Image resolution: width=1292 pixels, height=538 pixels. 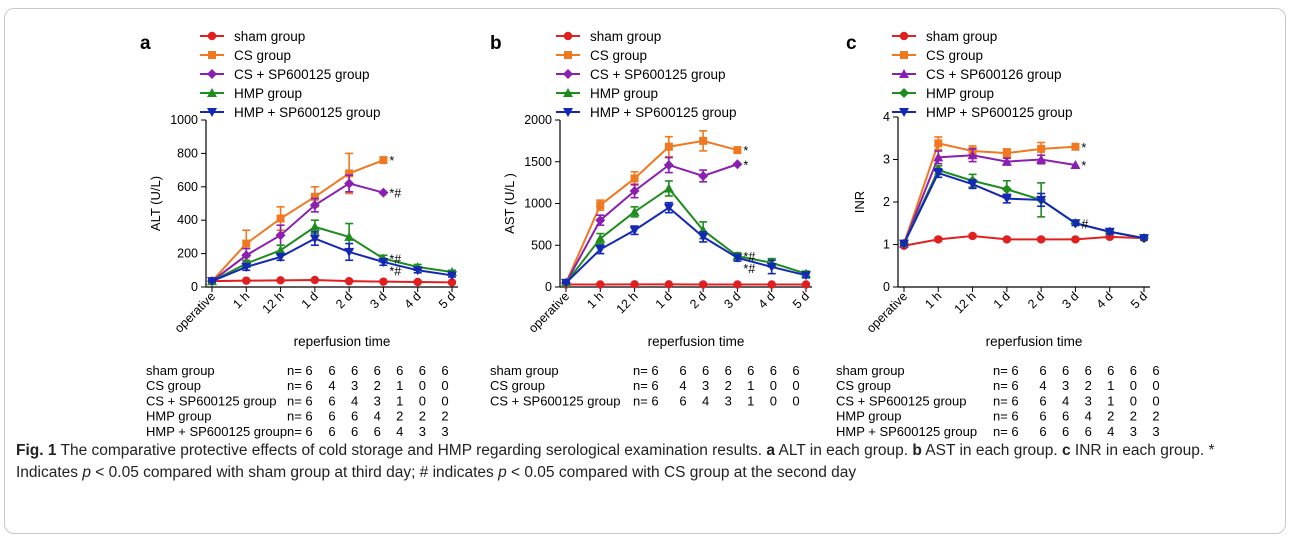 I want to click on y-tick-label: 400, so click(x=187, y=220).